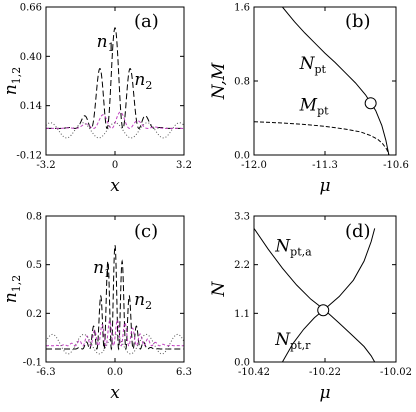 Image resolution: width=416 pixels, height=412 pixels. What do you see at coordinates (148, 85) in the screenshot?
I see `panel-a-annotation-sub: 2` at bounding box center [148, 85].